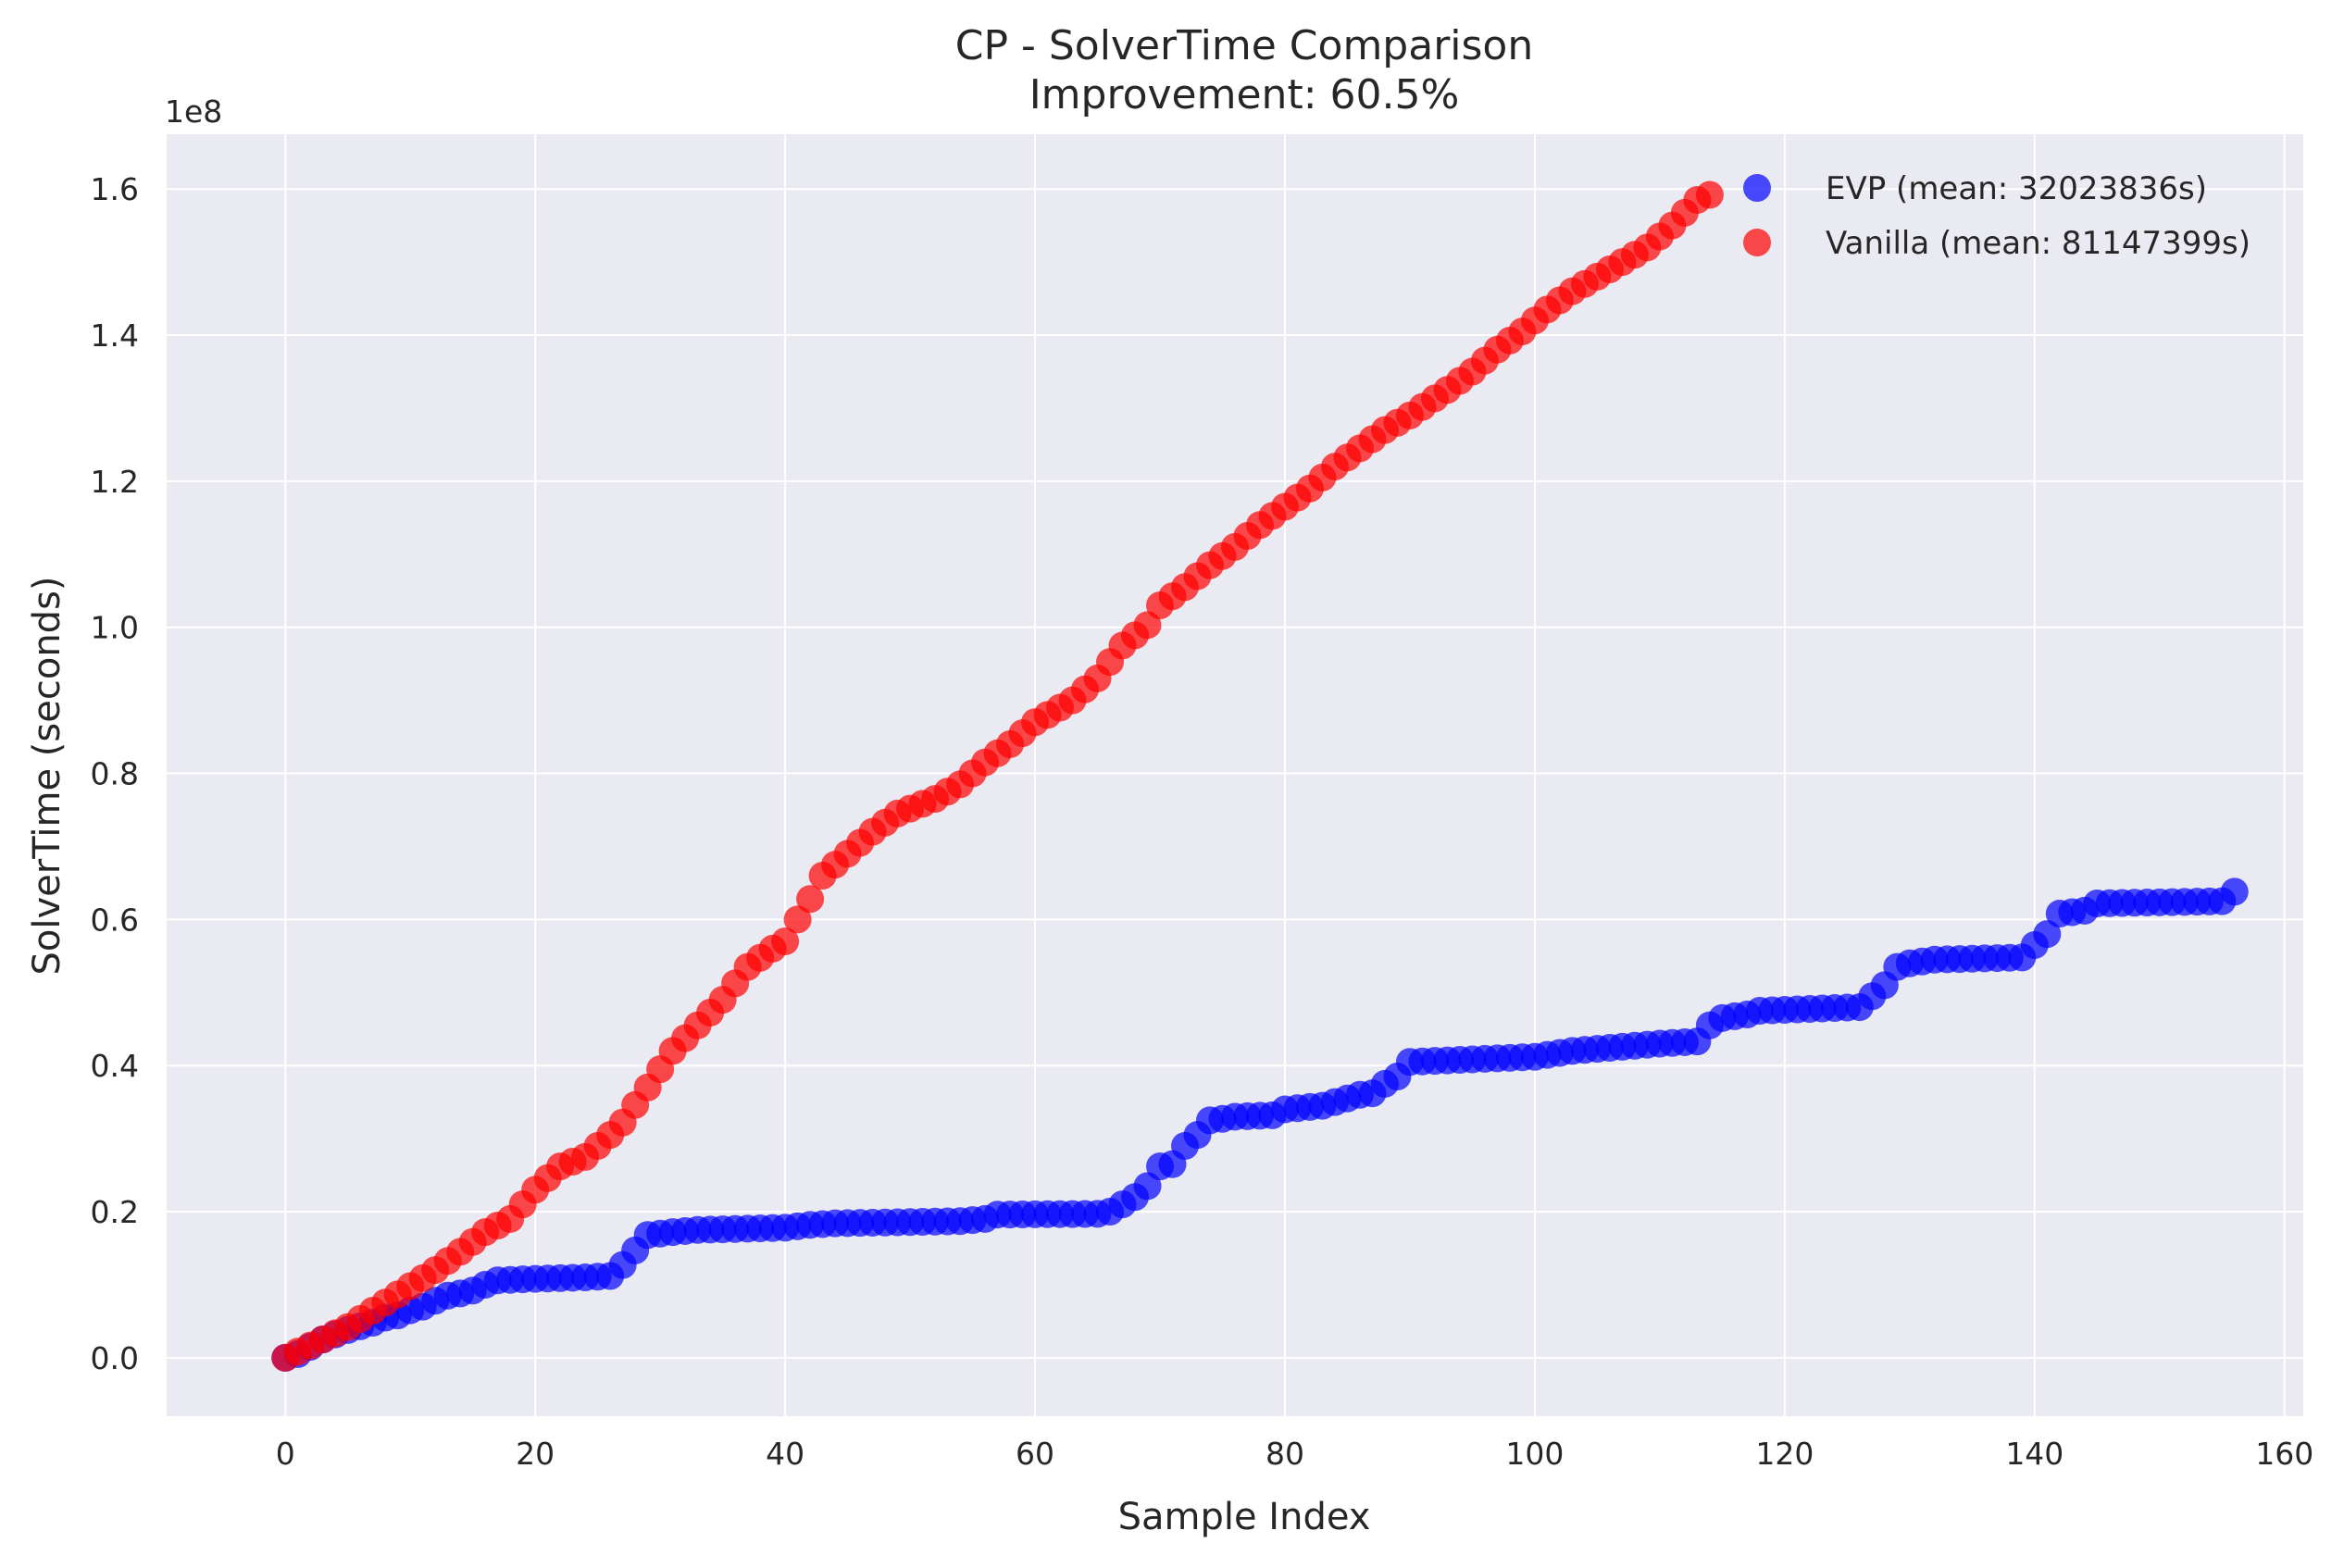 Image resolution: width=2344 pixels, height=1568 pixels. What do you see at coordinates (1757, 242) in the screenshot?
I see `legend-marker-vanilla` at bounding box center [1757, 242].